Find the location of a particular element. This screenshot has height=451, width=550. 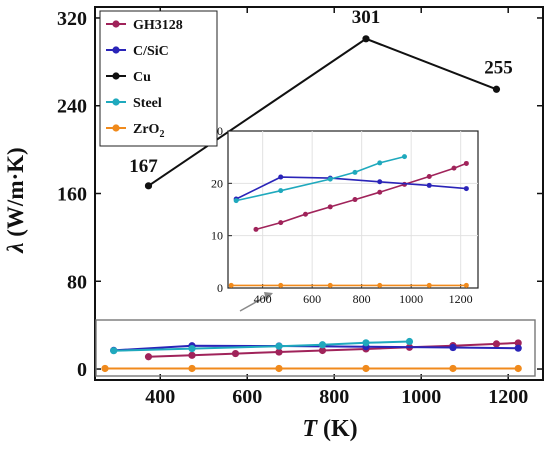

series-line-steel is located at coordinates (261, 346).